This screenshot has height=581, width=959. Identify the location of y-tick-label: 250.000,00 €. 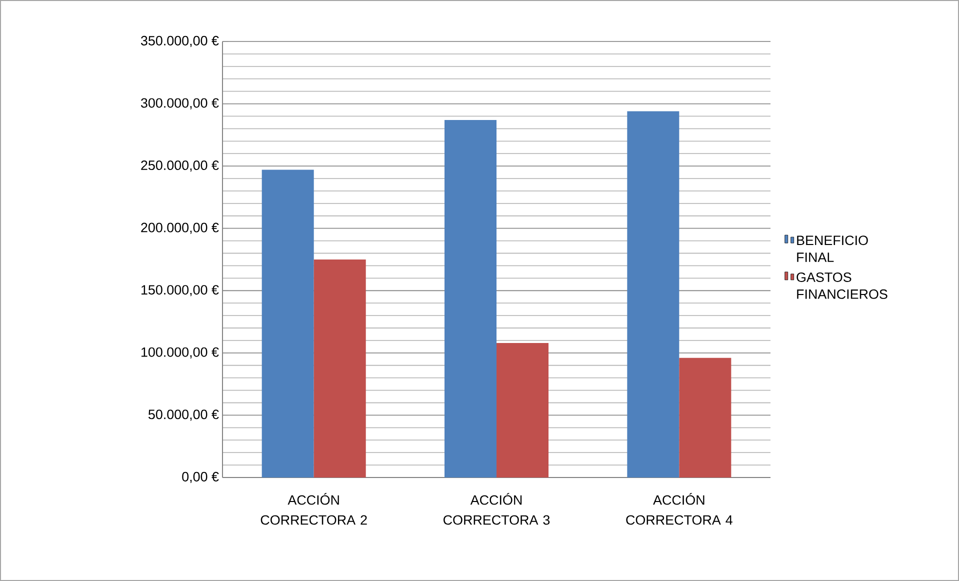
(180, 166).